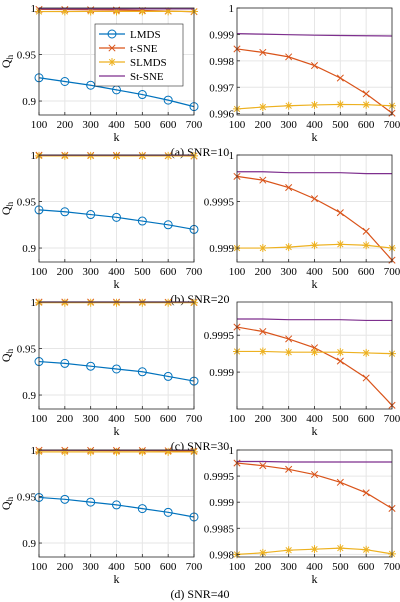 Image resolution: width=400 pixels, height=602 pixels. What do you see at coordinates (112, 62) in the screenshot?
I see `marker-slmds-legend` at bounding box center [112, 62].